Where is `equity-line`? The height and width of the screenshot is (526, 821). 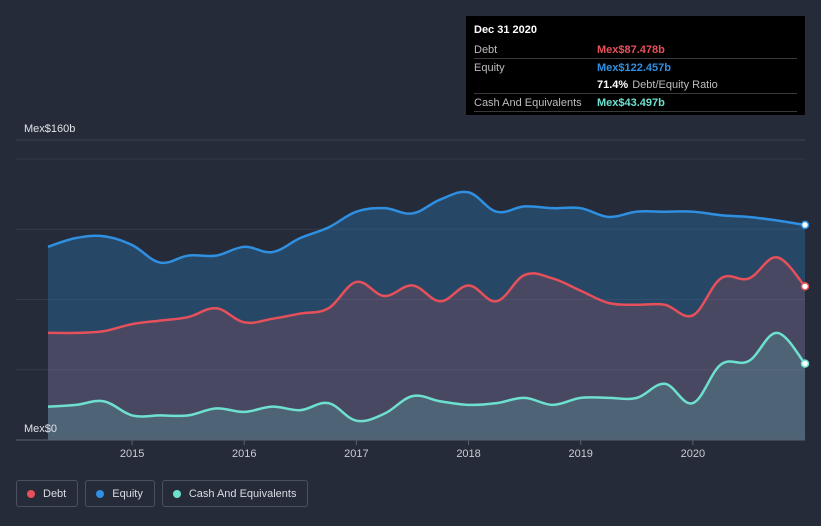 equity-line is located at coordinates (426, 227).